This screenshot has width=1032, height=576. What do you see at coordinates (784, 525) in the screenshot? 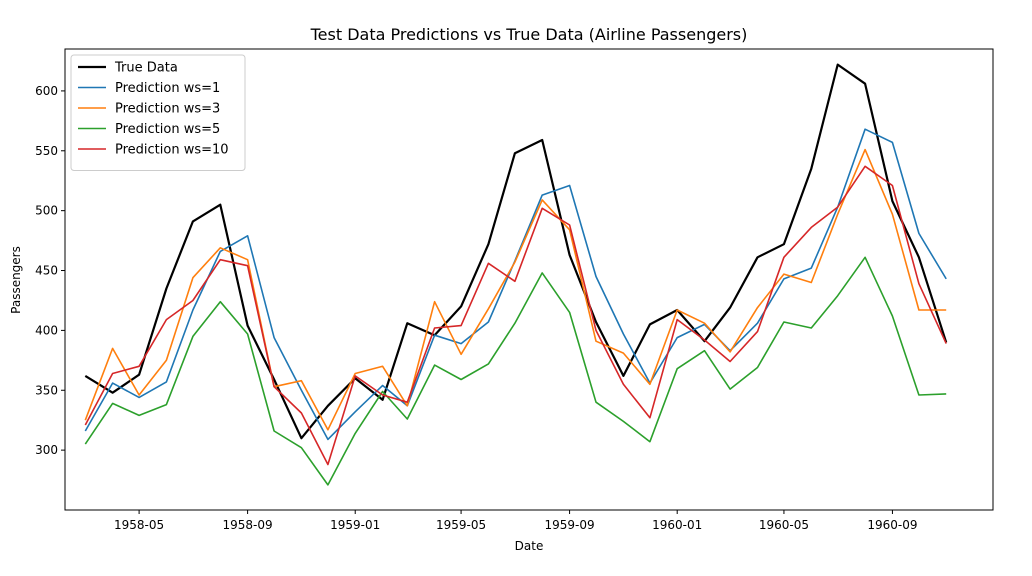
I see `x-tick-label: 1960-05` at bounding box center [784, 525].